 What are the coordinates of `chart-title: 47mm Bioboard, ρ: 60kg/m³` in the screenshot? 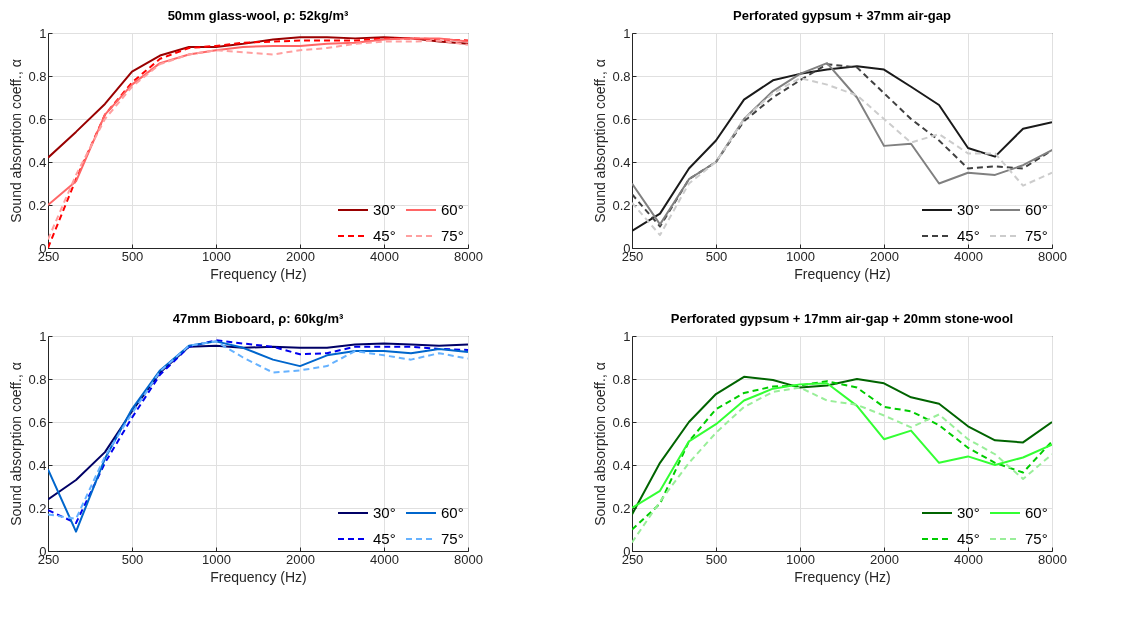 It's located at (258, 318).